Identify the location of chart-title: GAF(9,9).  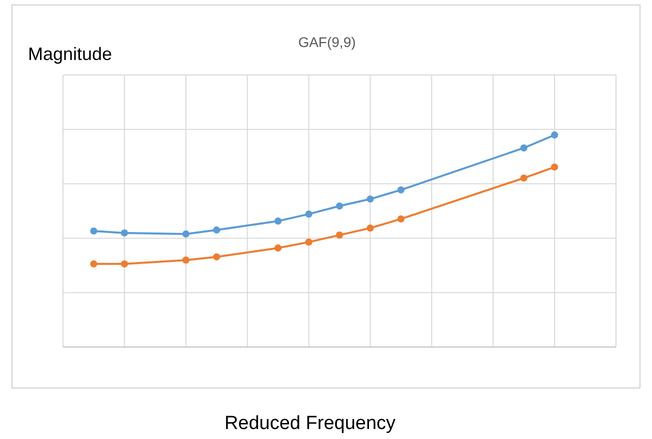
(327, 42).